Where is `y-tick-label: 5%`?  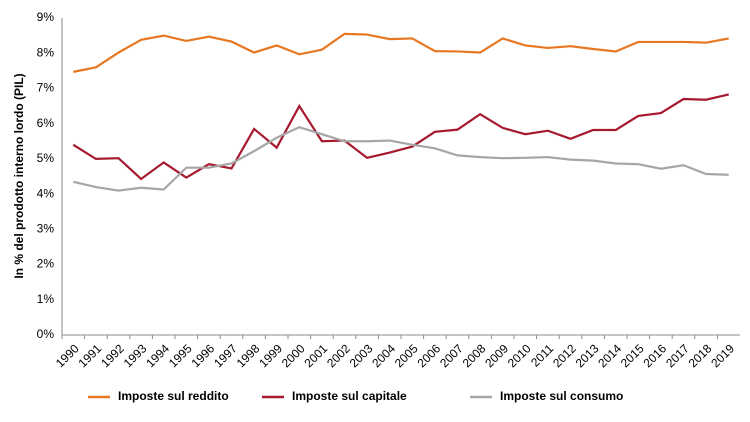 y-tick-label: 5% is located at coordinates (46, 158).